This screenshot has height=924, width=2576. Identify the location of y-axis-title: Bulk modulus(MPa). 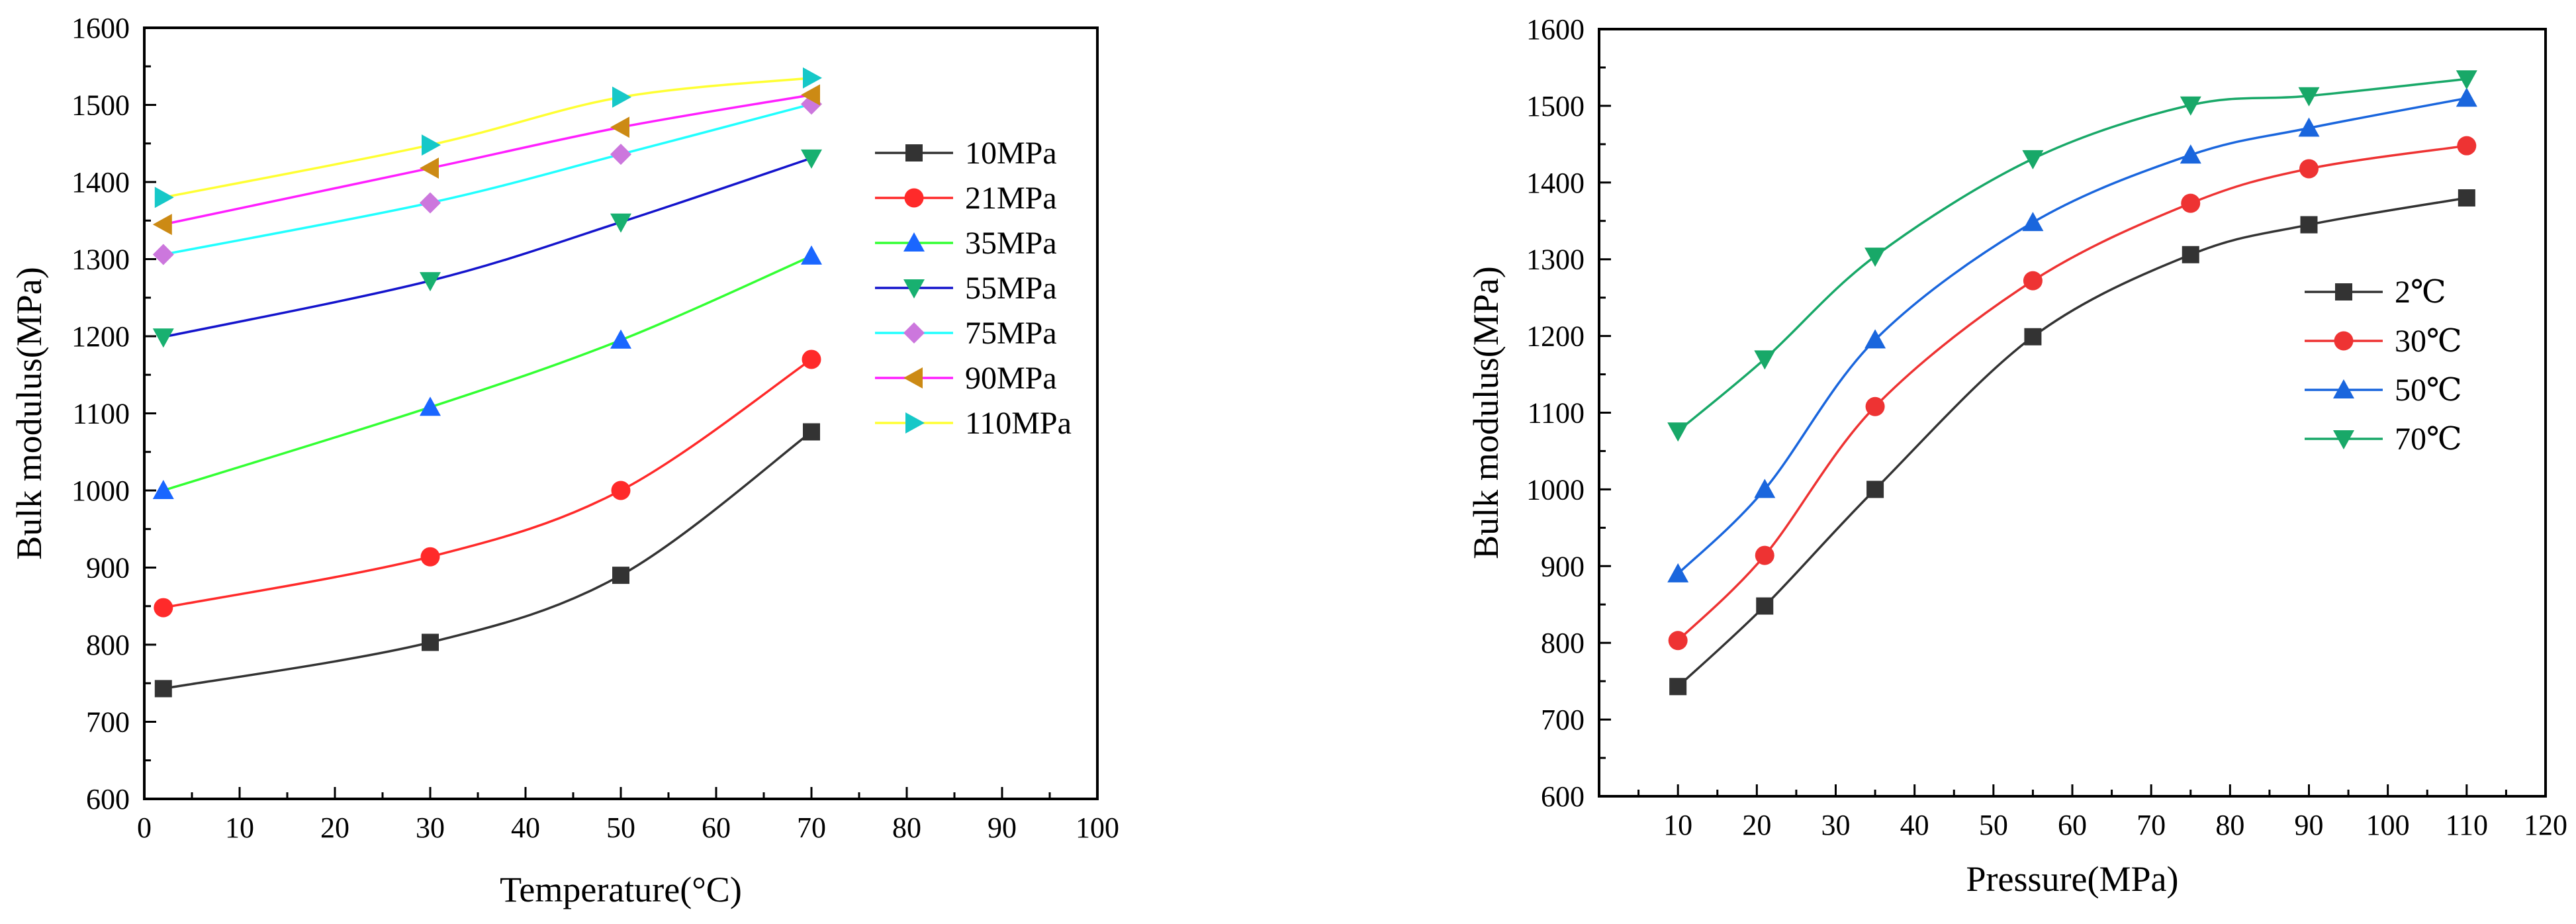
(1486, 413).